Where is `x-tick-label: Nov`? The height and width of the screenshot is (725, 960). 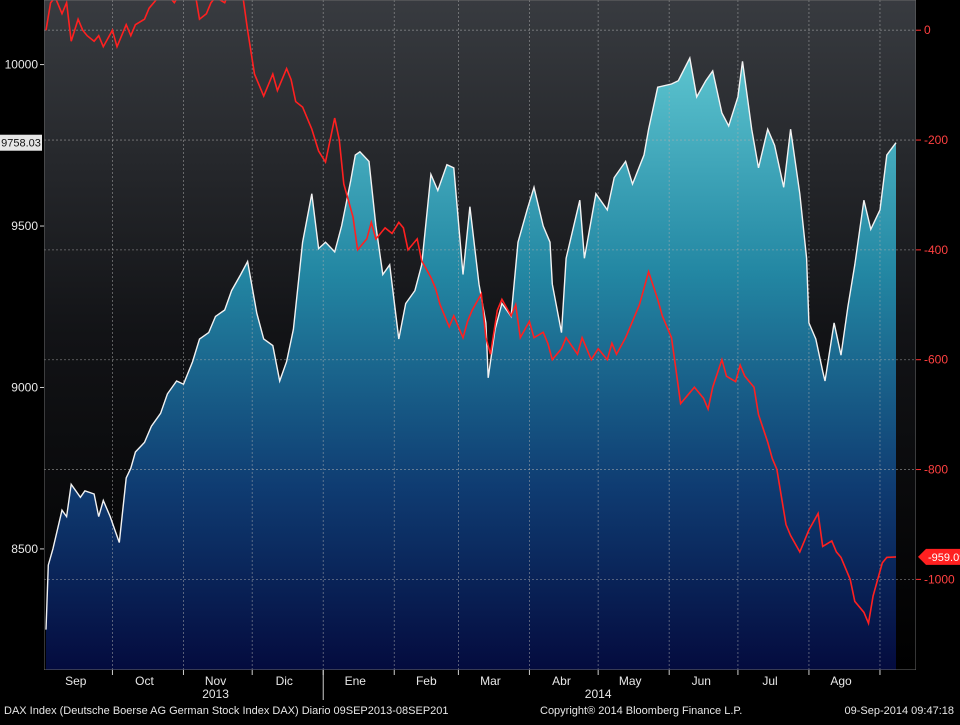
x-tick-label: Nov is located at coordinates (215, 681).